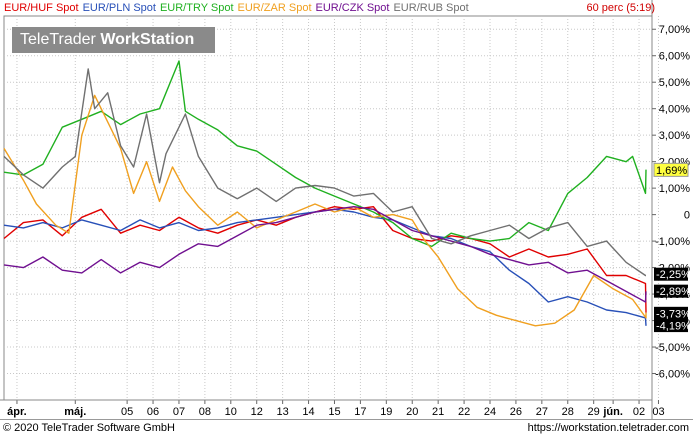 Image resolution: width=693 pixels, height=437 pixels. What do you see at coordinates (674, 110) in the screenshot?
I see `y-tick-label: 4,00%` at bounding box center [674, 110].